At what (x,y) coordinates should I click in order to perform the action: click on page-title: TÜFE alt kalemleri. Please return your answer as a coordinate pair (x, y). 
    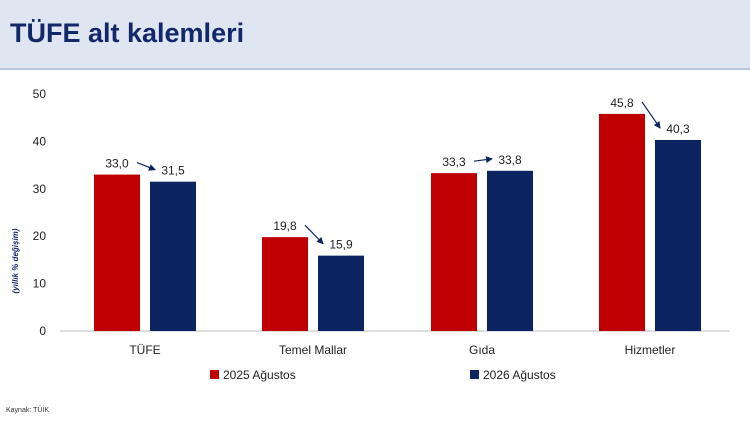
    Looking at the image, I should click on (127, 33).